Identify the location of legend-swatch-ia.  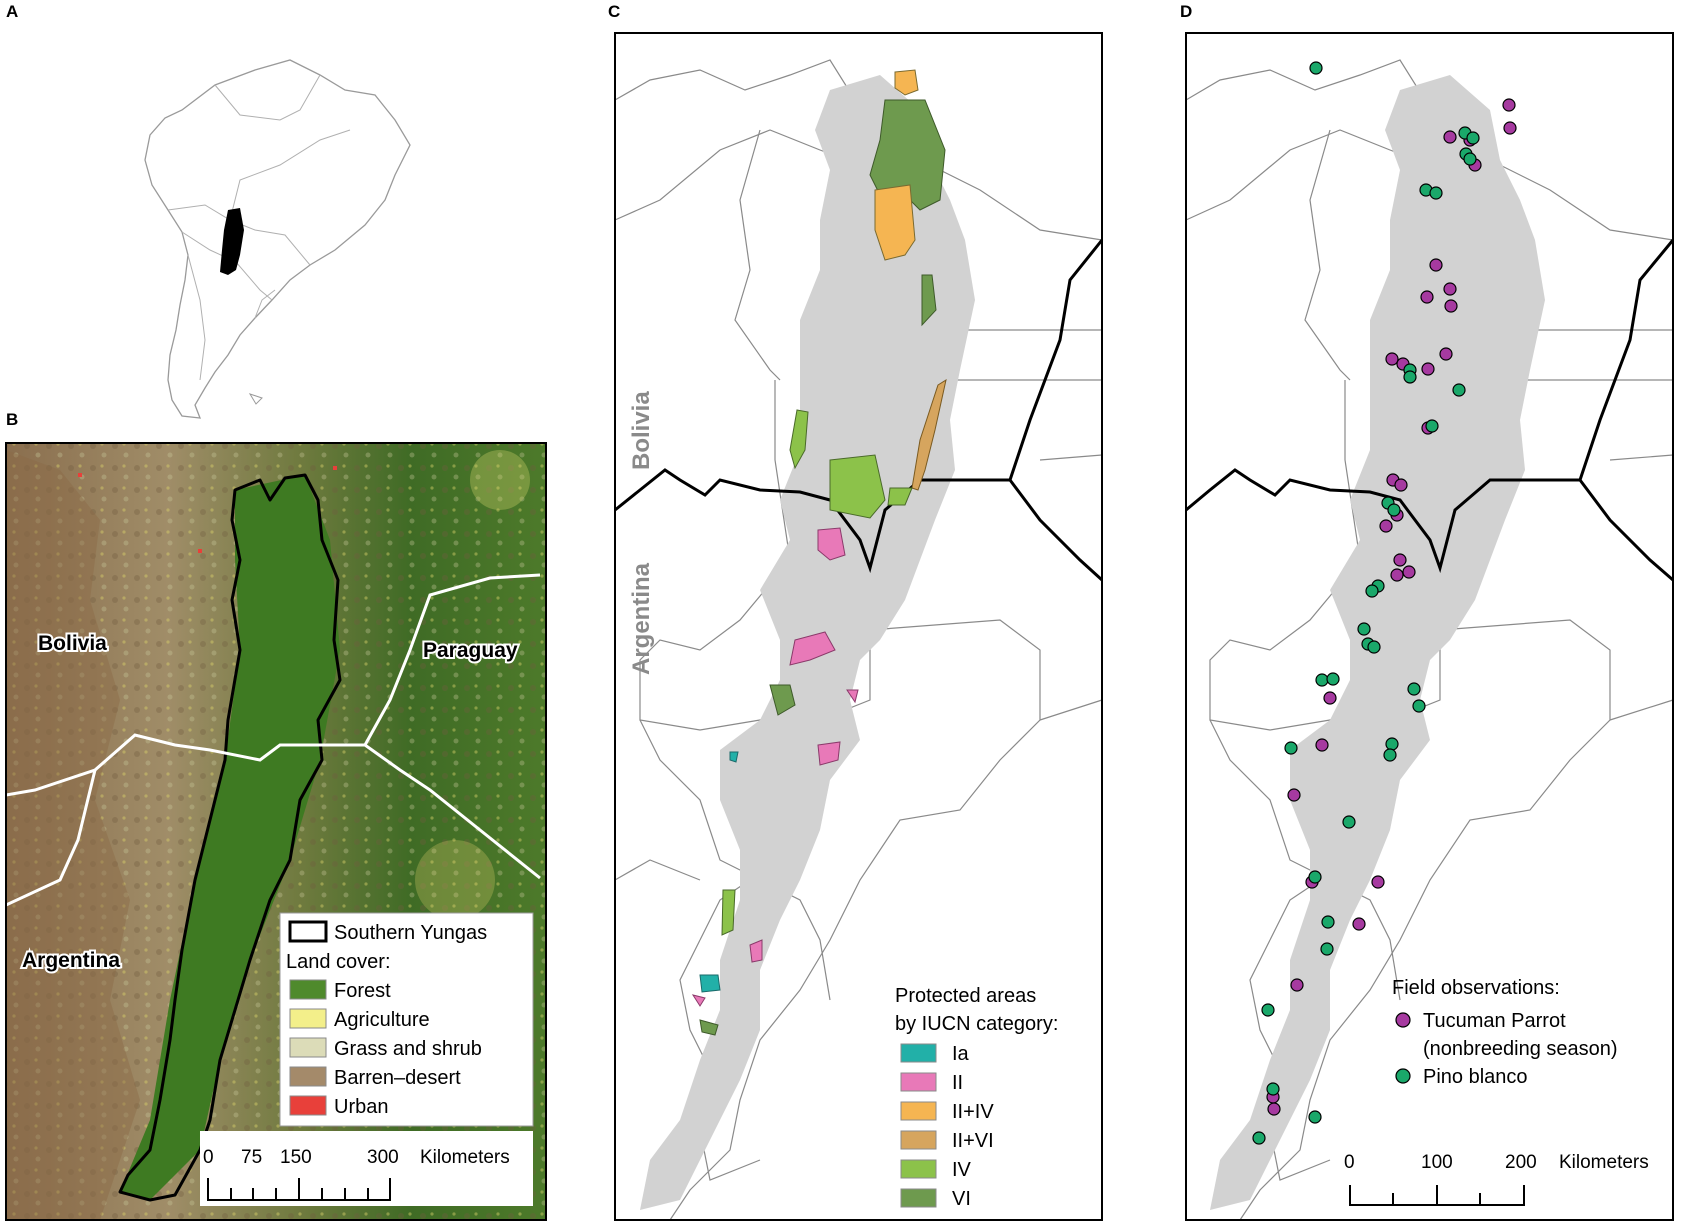
(918, 1053).